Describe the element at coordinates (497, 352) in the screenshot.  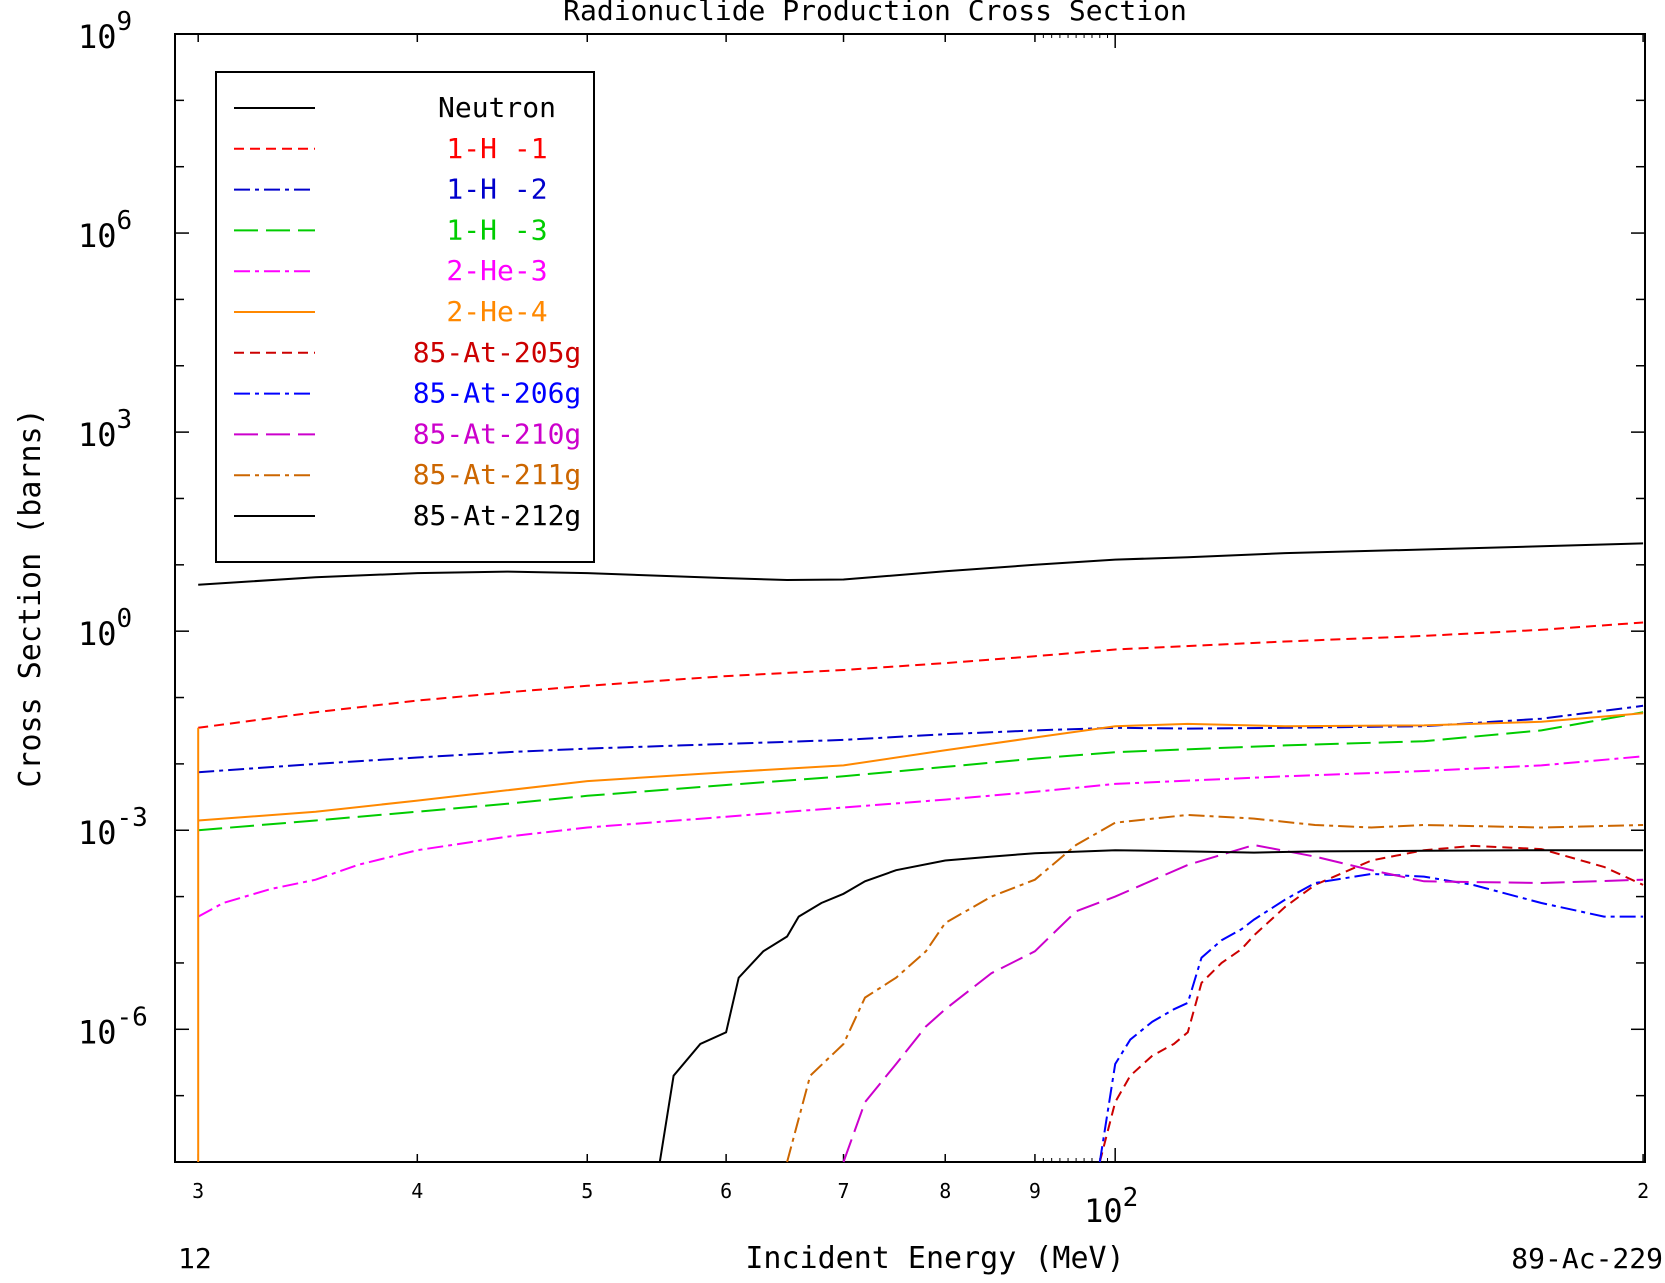
I see `legend-label: 85-At-205g` at that location.